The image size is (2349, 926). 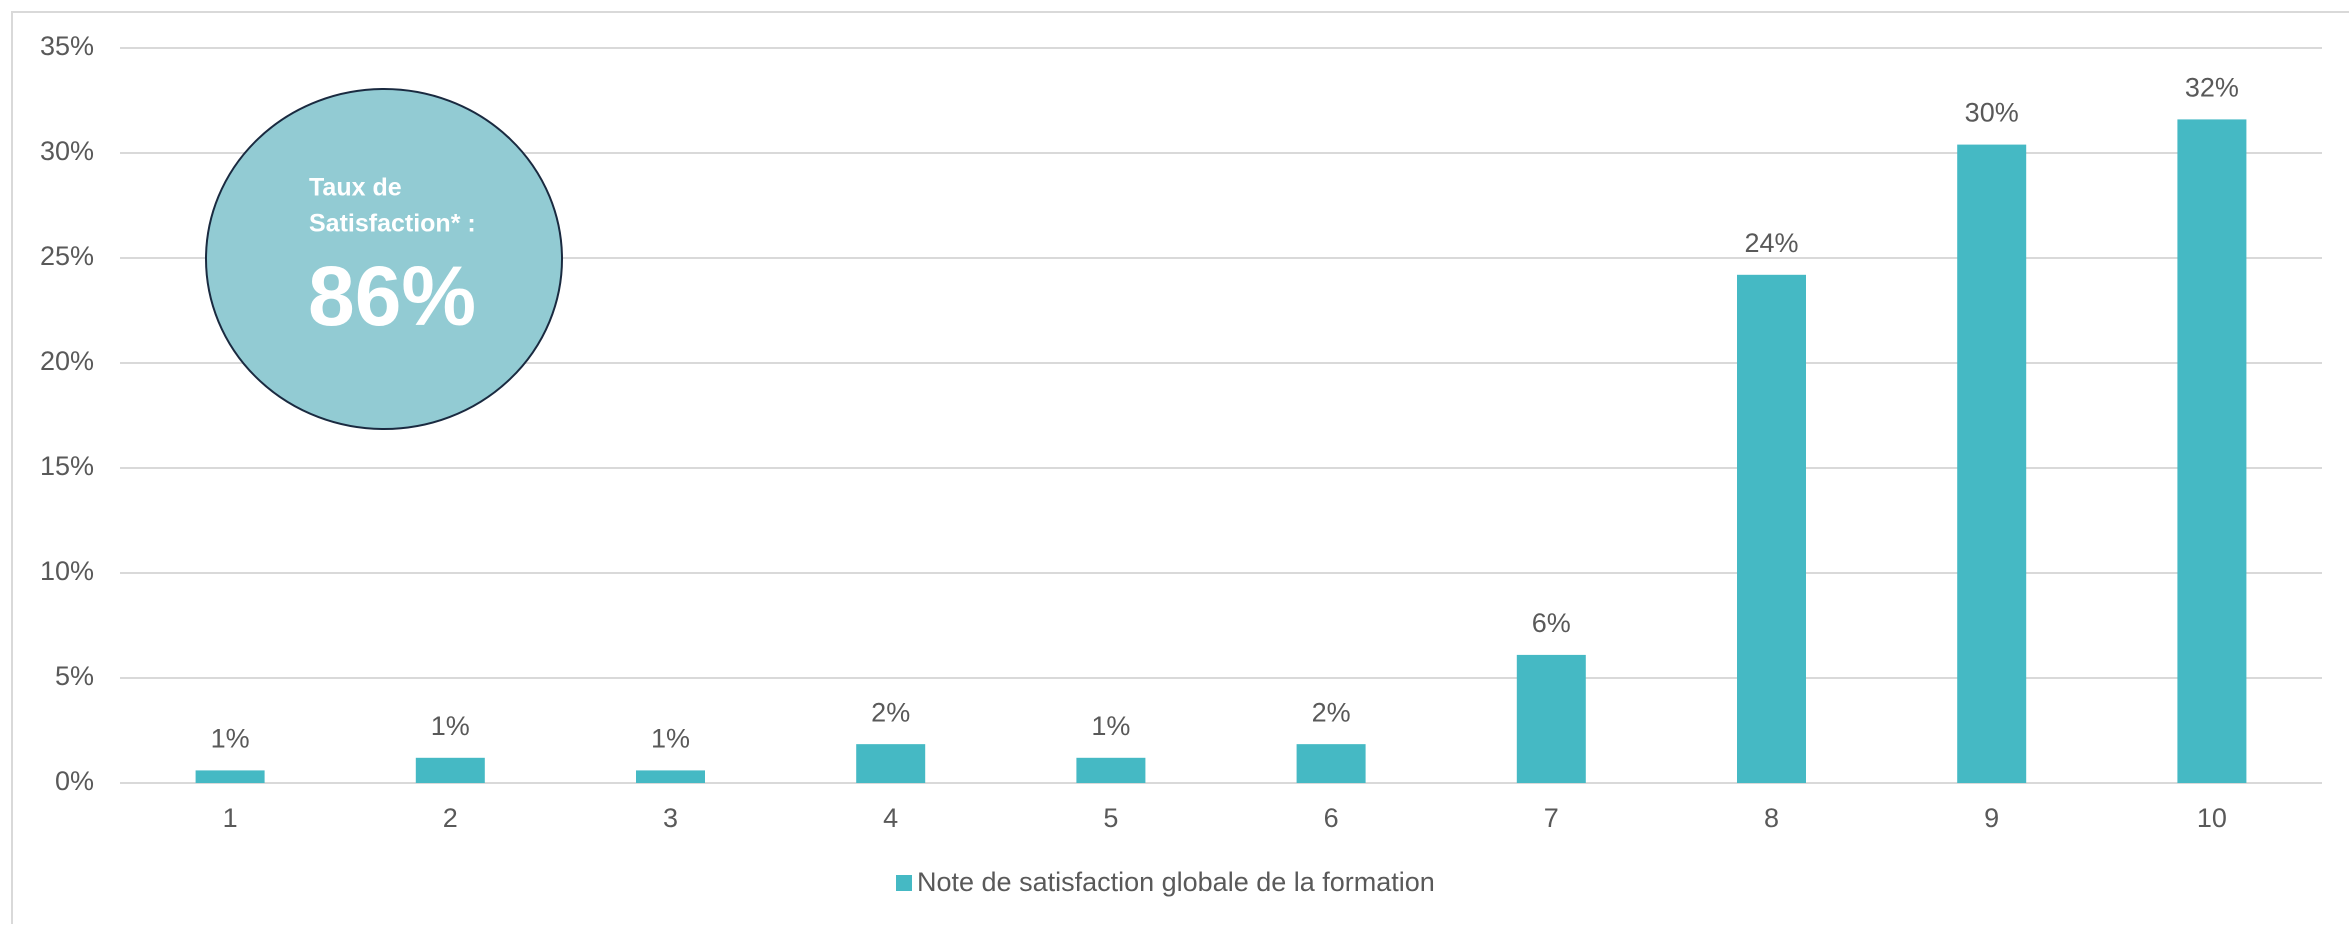 I want to click on x-tick-label: 5, so click(x=1110, y=818).